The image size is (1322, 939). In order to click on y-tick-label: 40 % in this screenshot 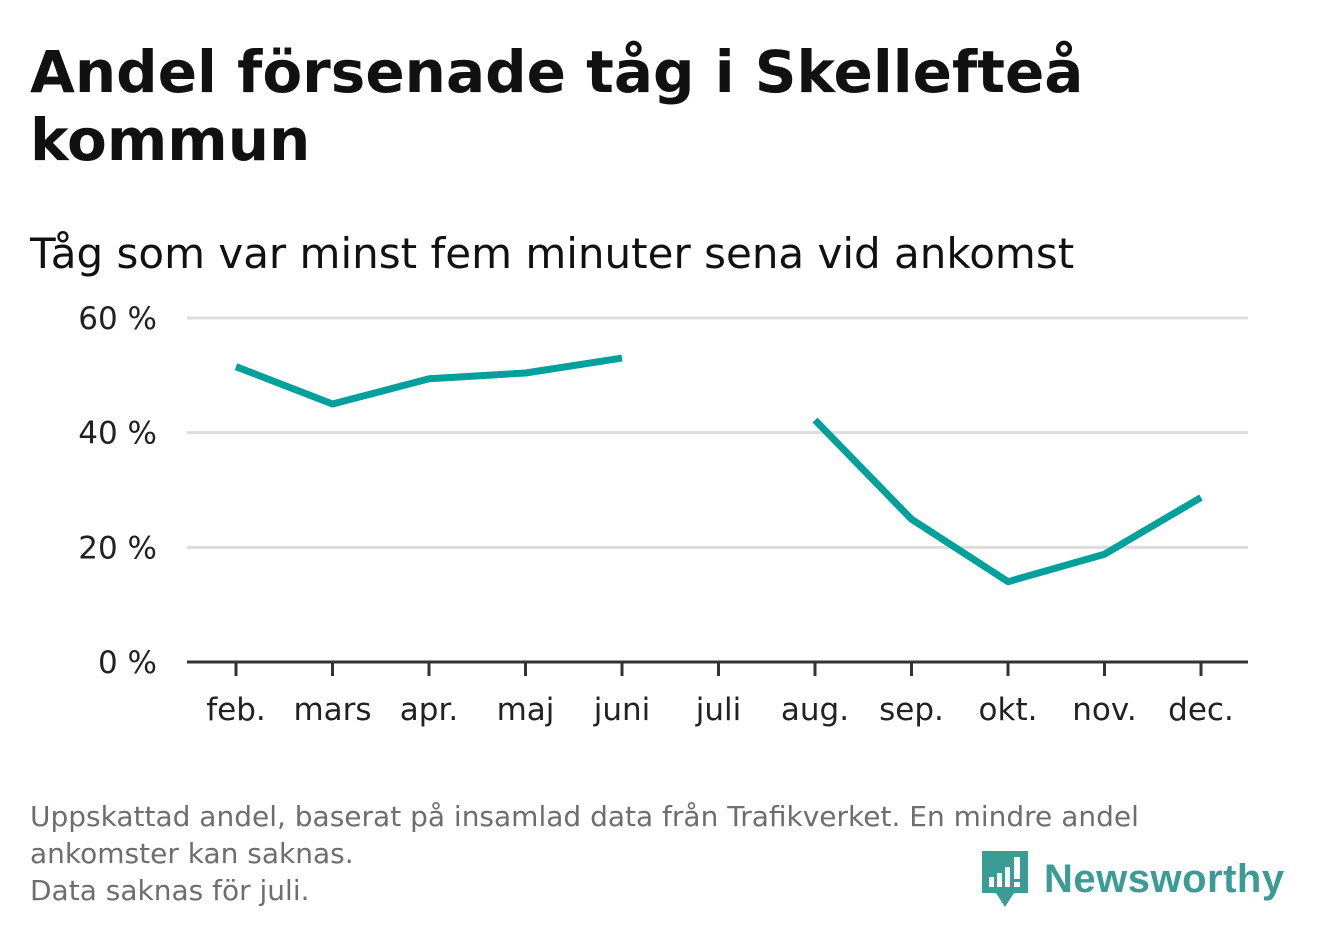, I will do `click(117, 434)`.